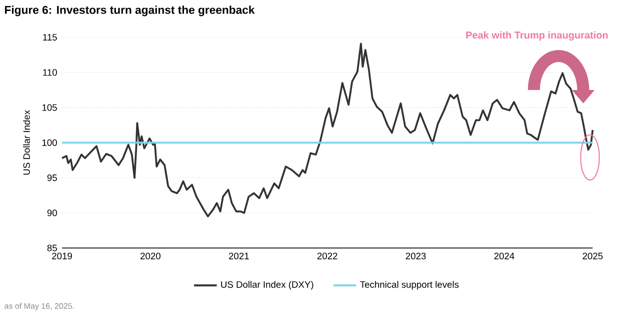 The height and width of the screenshot is (320, 618). What do you see at coordinates (504, 256) in the screenshot?
I see `x-tick-label: 2024` at bounding box center [504, 256].